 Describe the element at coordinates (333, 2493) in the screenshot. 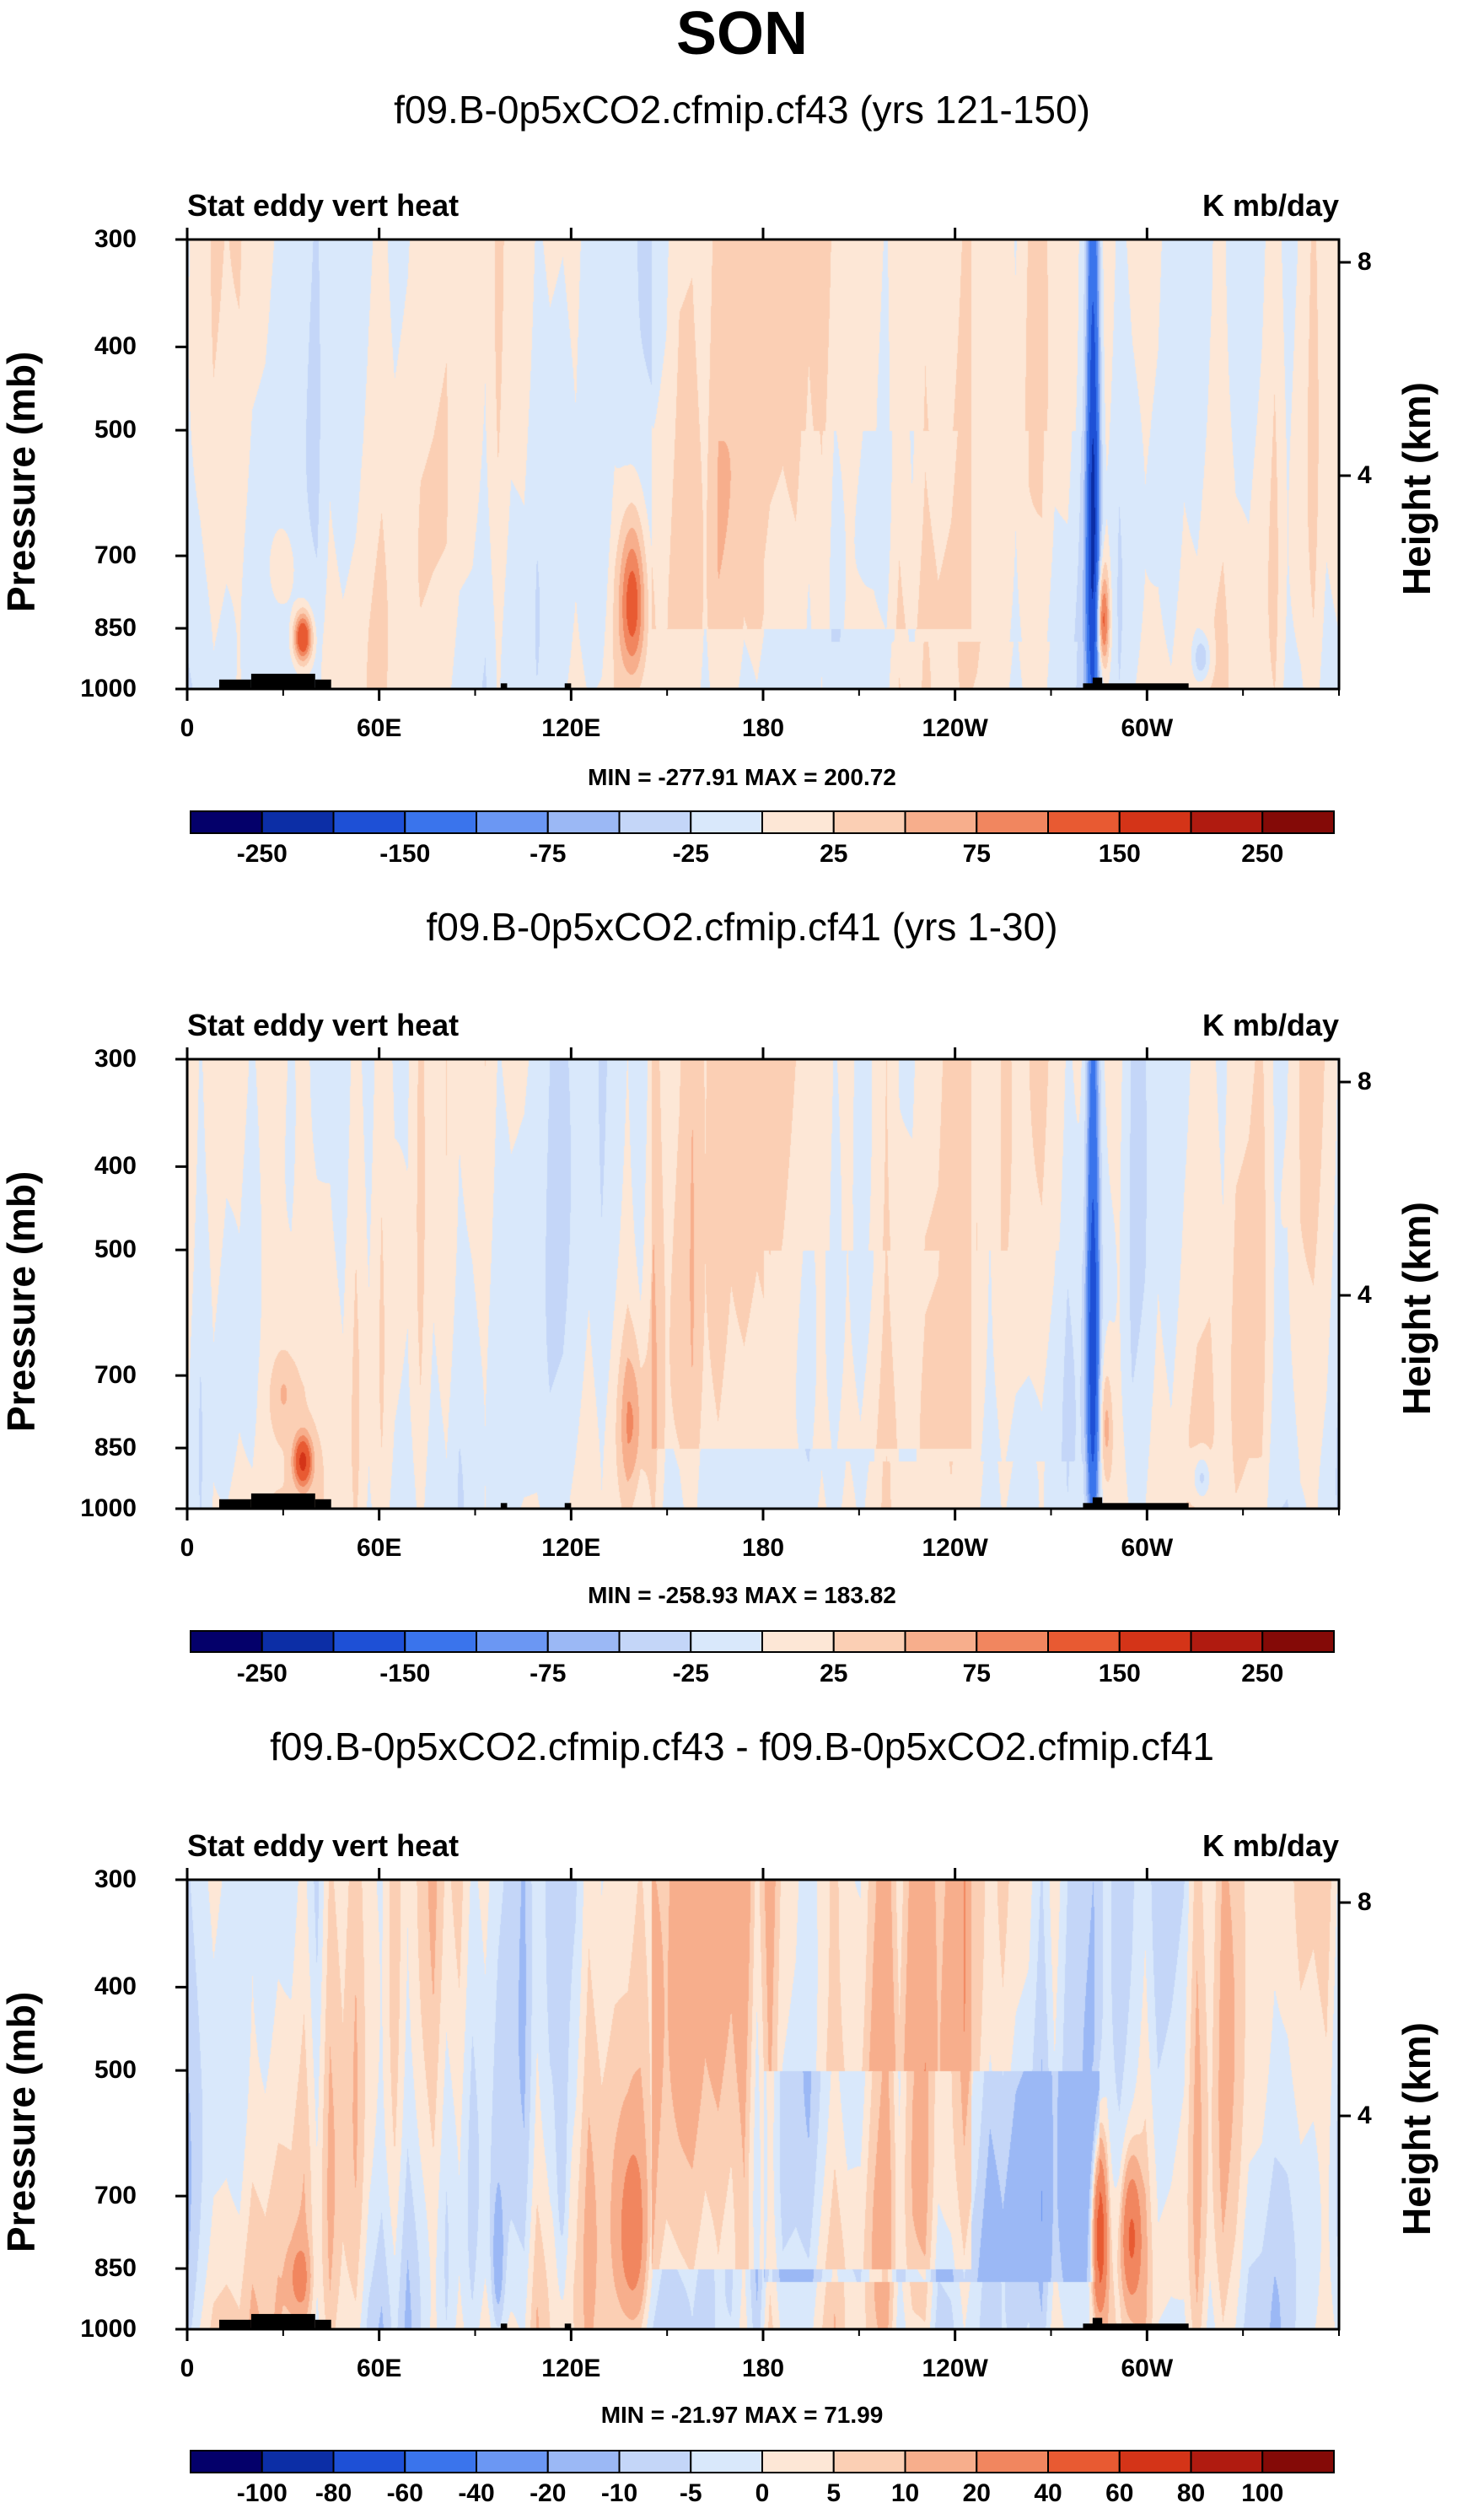

I see `colorbar-label: -80` at that location.